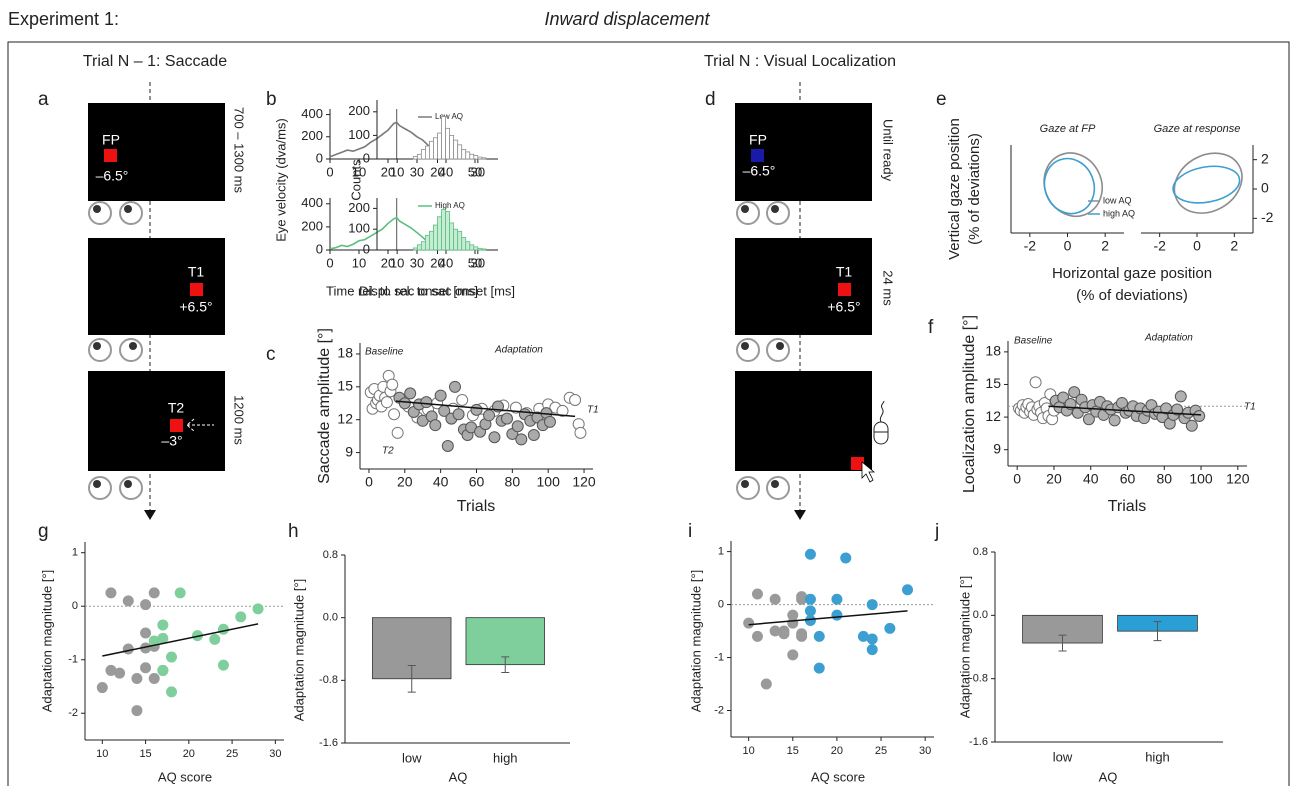  Describe the element at coordinates (1119, 213) in the screenshot. I see `legend-label: high AQ` at that location.